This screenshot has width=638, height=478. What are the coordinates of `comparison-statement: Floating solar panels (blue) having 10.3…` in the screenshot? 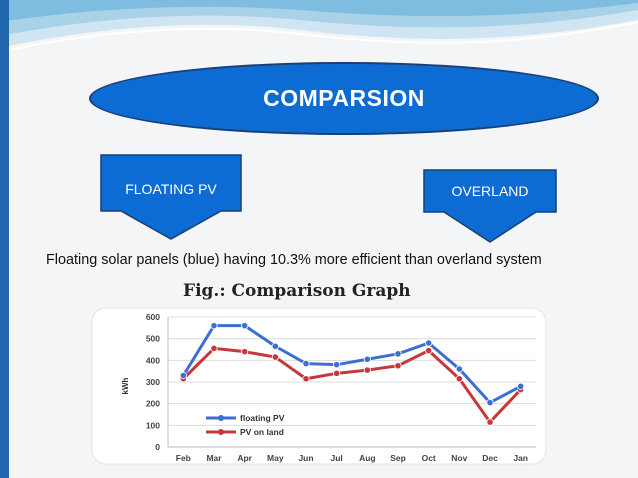 It's located at (294, 260).